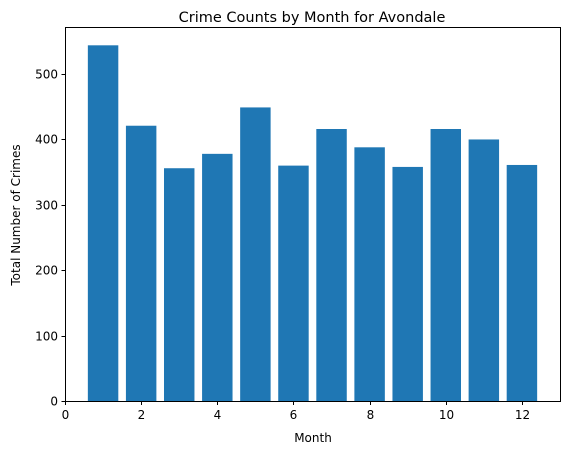 The height and width of the screenshot is (455, 575). What do you see at coordinates (16, 215) in the screenshot?
I see `y-axis-label: Total Number of Crimes` at bounding box center [16, 215].